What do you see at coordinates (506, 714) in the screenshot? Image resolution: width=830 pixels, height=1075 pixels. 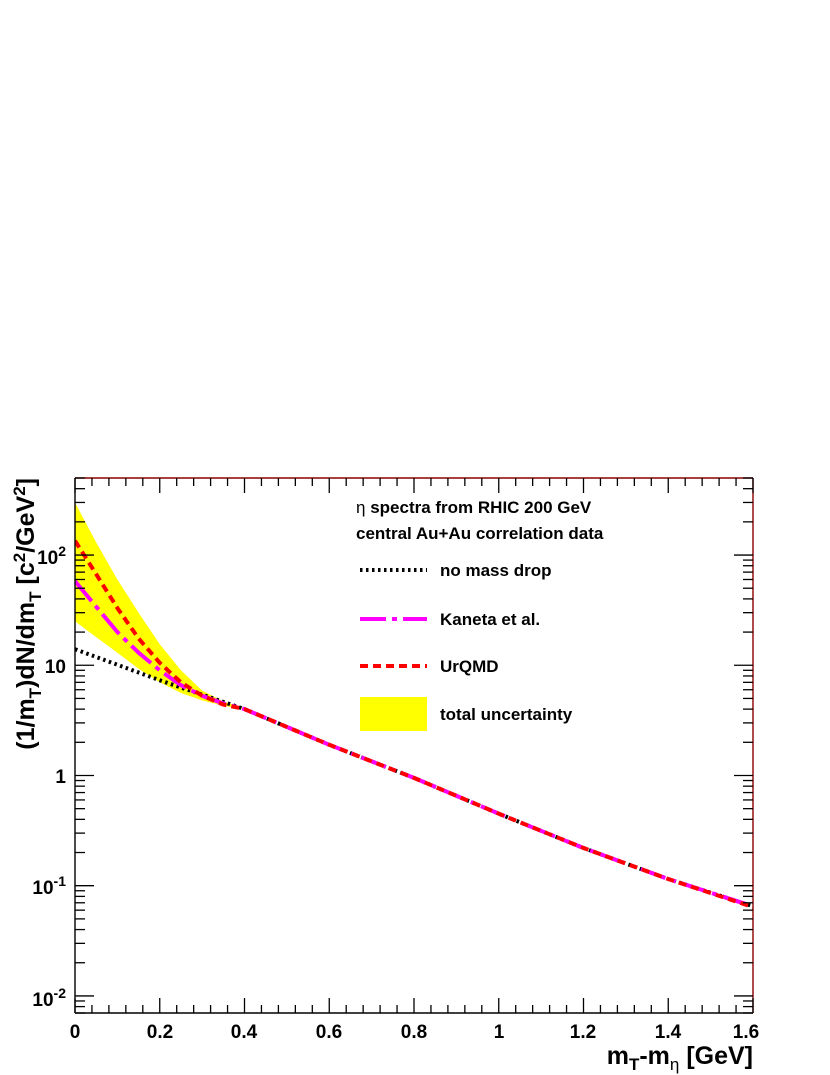 I see `legend-label-uncertainty: total uncertainty` at bounding box center [506, 714].